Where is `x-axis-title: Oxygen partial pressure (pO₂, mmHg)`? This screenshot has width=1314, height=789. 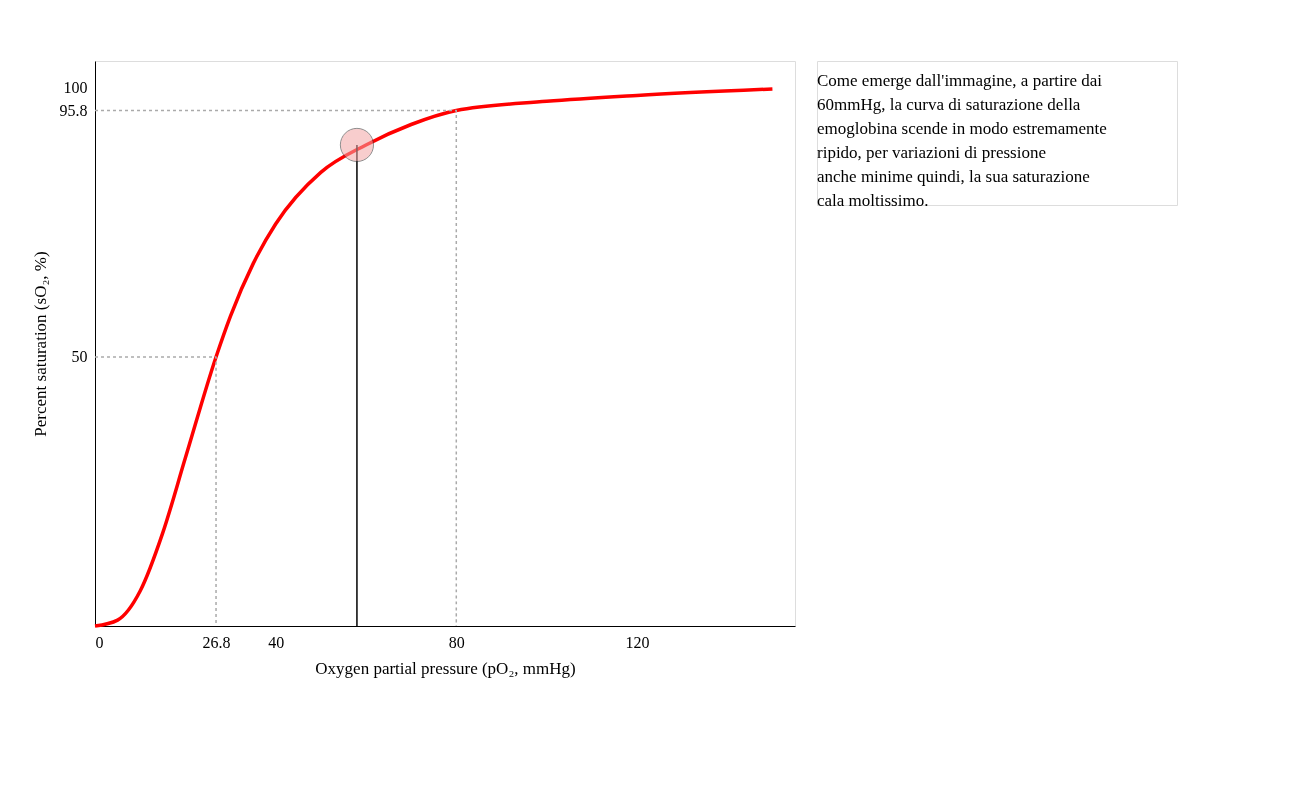
x-axis-title: Oxygen partial pressure (pO₂, mmHg) is located at coordinates (445, 668).